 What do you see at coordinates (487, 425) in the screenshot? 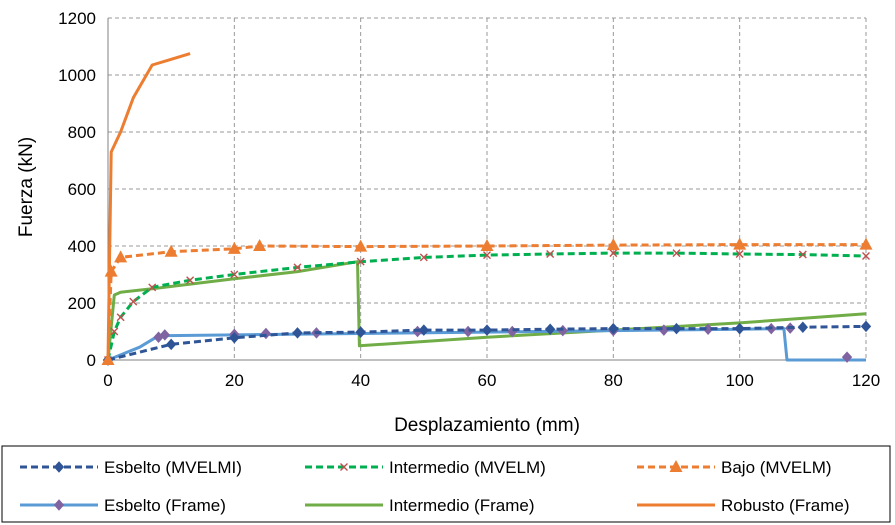
I see `x-axis-title: Desplazamiento (mm)` at bounding box center [487, 425].